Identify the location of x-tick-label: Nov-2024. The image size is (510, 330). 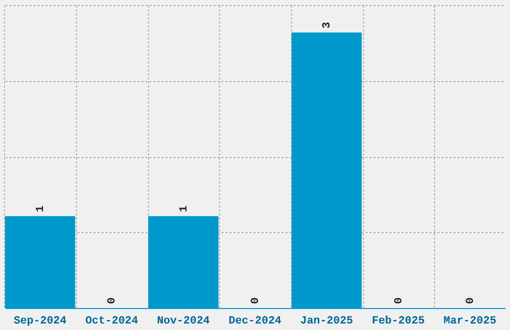
(183, 322).